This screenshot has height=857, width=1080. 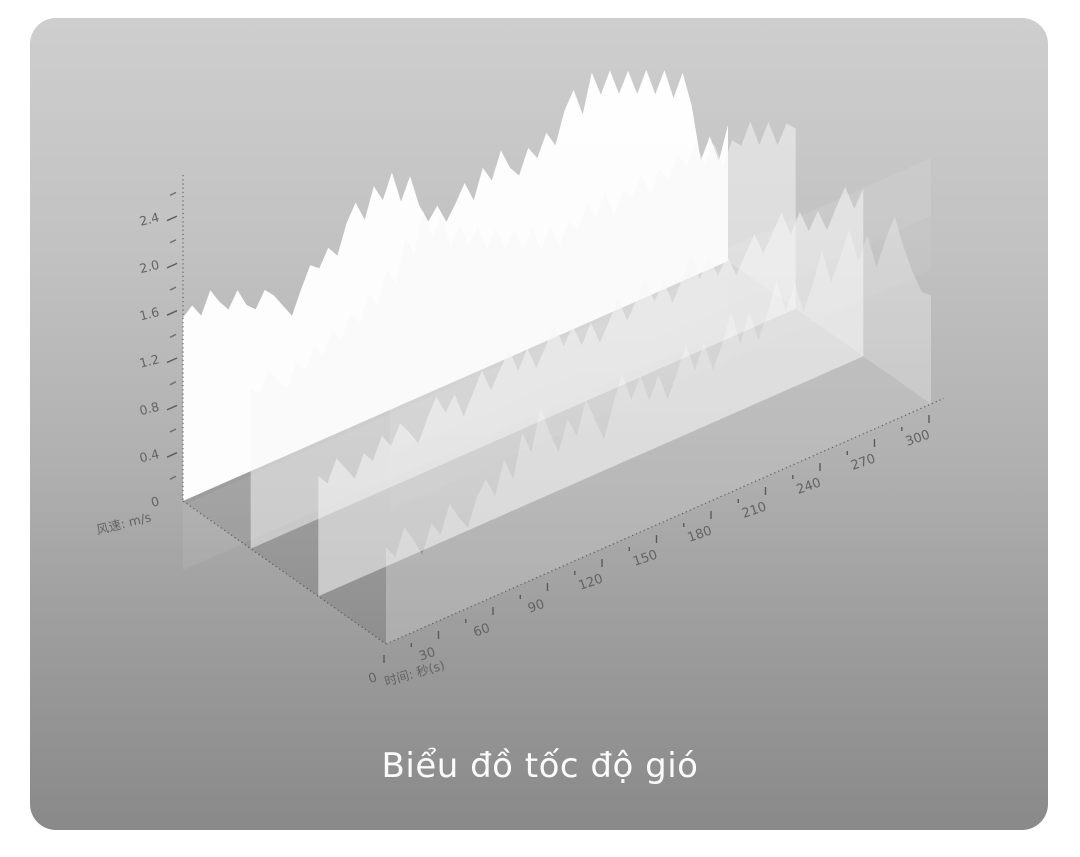 What do you see at coordinates (149, 218) in the screenshot?
I see `y-tick-label: 2.4` at bounding box center [149, 218].